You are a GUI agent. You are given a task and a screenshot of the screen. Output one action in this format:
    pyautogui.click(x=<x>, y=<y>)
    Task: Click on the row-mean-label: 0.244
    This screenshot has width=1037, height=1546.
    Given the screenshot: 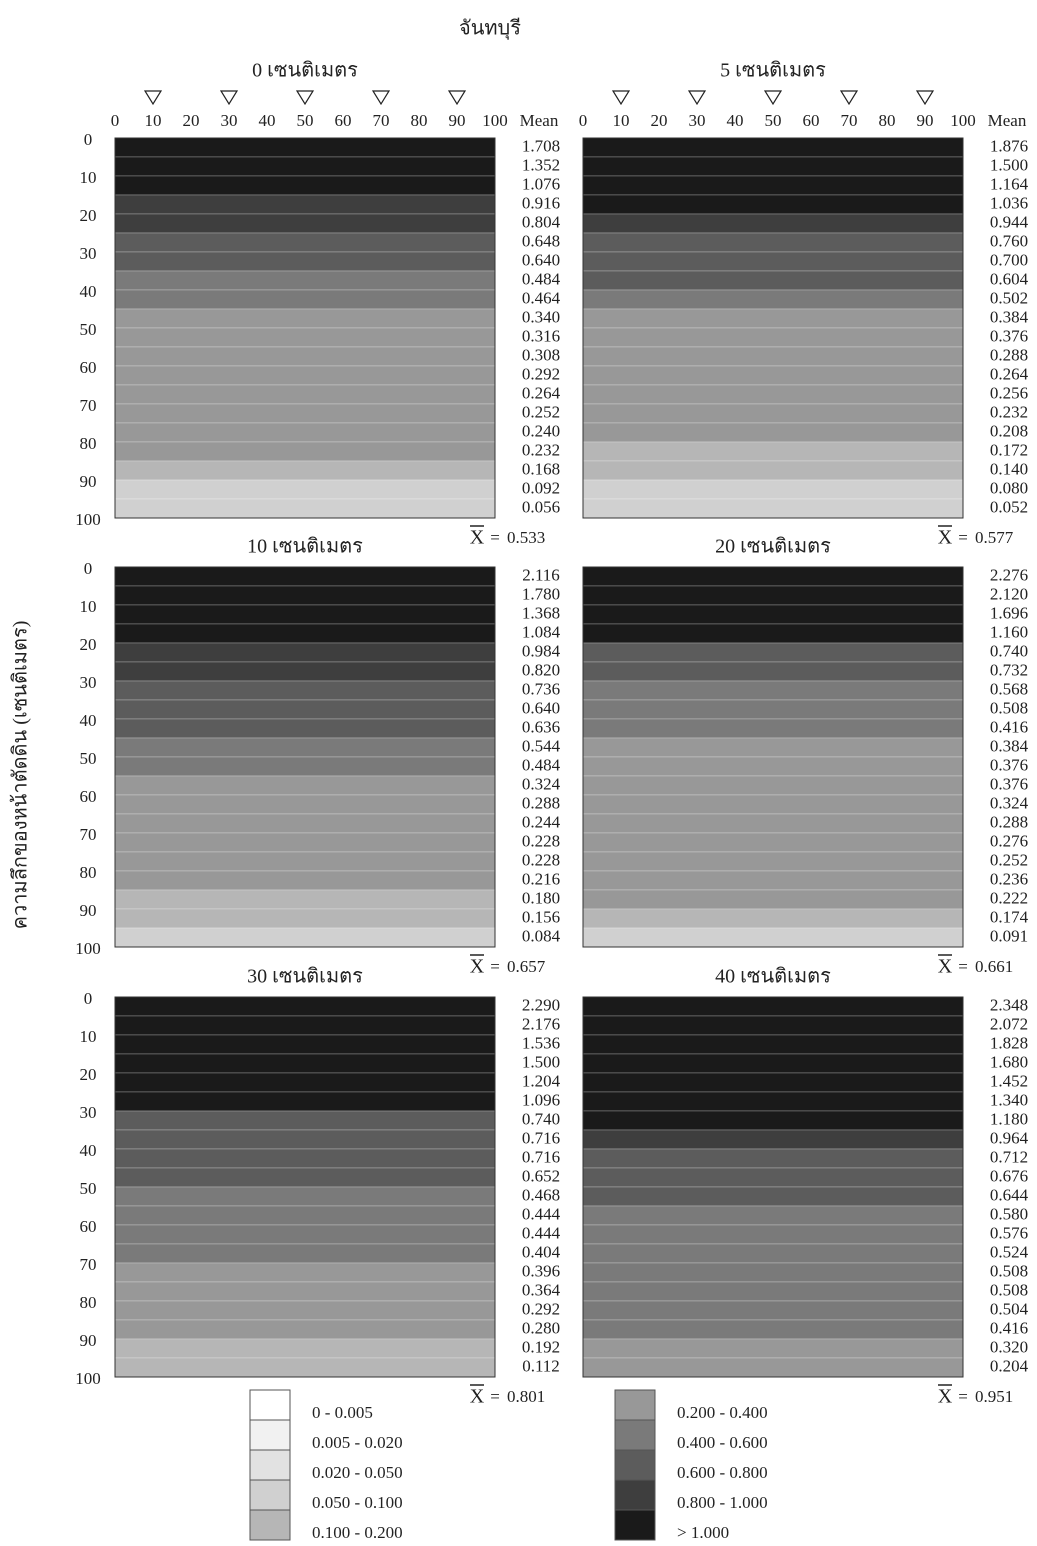 What is the action you would take?
    pyautogui.click(x=541, y=821)
    